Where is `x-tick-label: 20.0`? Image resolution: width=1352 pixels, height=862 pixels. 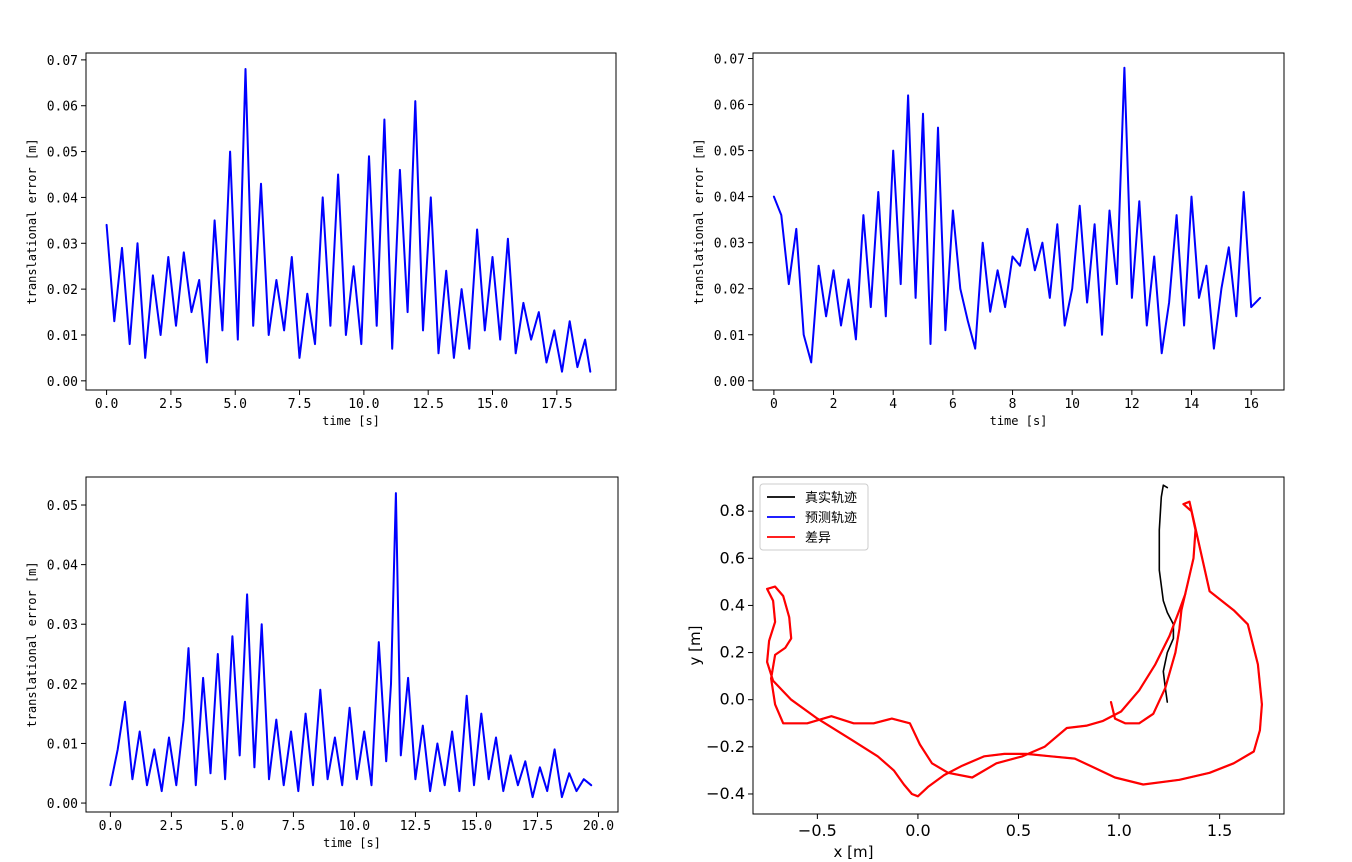
x-tick-label: 20.0 is located at coordinates (598, 826).